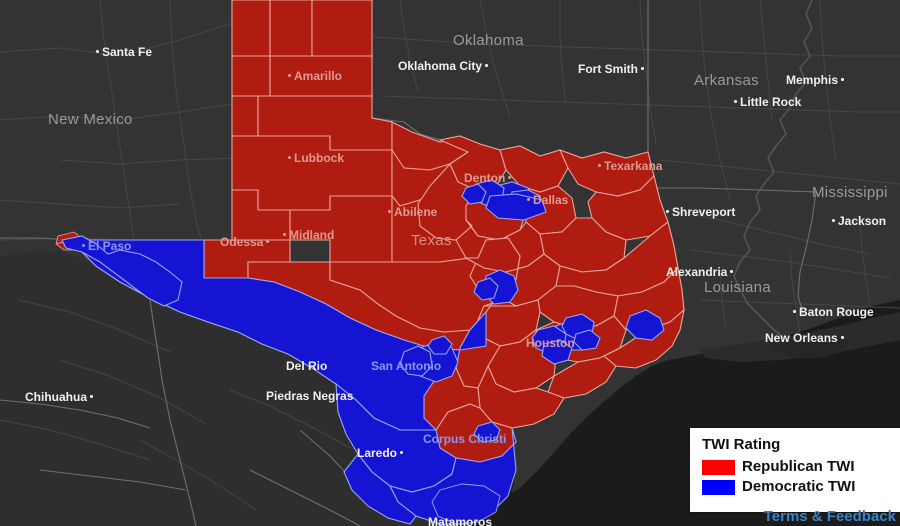  I want to click on legend-item-democratic: Democratic TWI, so click(796, 487).